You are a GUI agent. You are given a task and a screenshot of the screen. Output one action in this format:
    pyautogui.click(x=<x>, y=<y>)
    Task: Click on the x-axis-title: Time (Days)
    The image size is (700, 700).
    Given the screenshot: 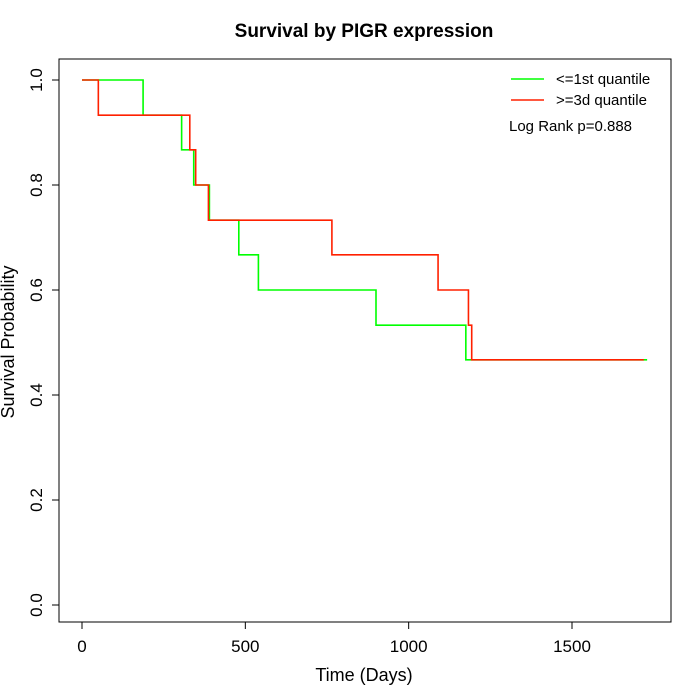 What is the action you would take?
    pyautogui.click(x=363, y=675)
    